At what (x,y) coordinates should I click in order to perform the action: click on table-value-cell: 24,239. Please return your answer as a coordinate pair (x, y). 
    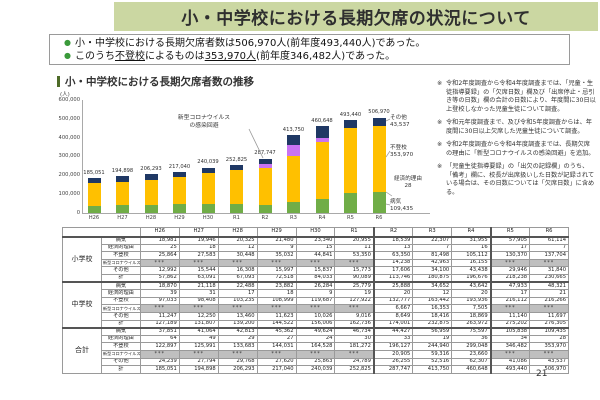
    Looking at the image, I should click on (159, 362).